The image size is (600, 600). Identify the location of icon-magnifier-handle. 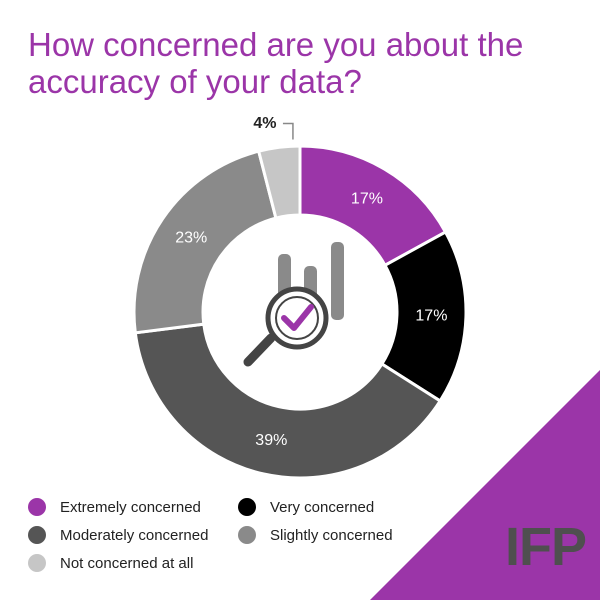
(259, 350).